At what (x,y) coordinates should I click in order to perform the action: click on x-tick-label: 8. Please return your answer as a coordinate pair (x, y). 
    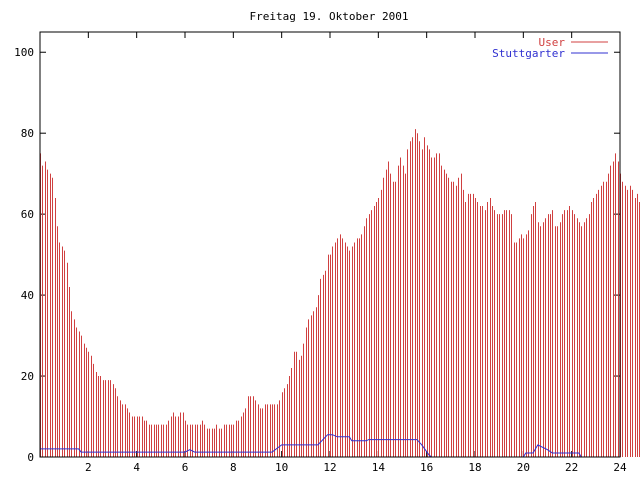
    Looking at the image, I should click on (233, 467).